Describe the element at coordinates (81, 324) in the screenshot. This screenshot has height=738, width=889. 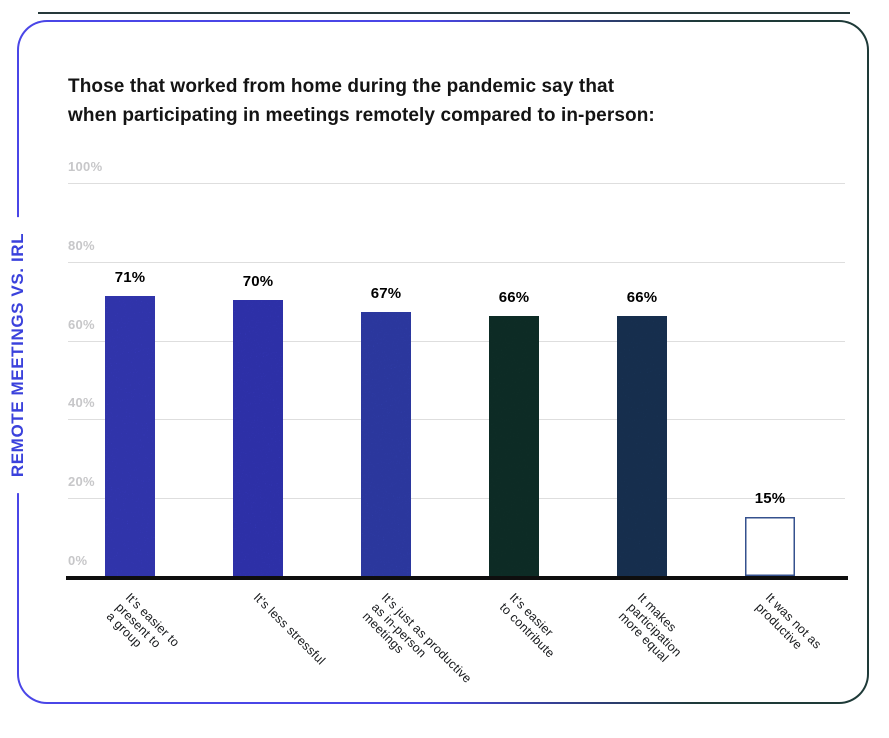
I see `y-tick-label-60: 60%` at that location.